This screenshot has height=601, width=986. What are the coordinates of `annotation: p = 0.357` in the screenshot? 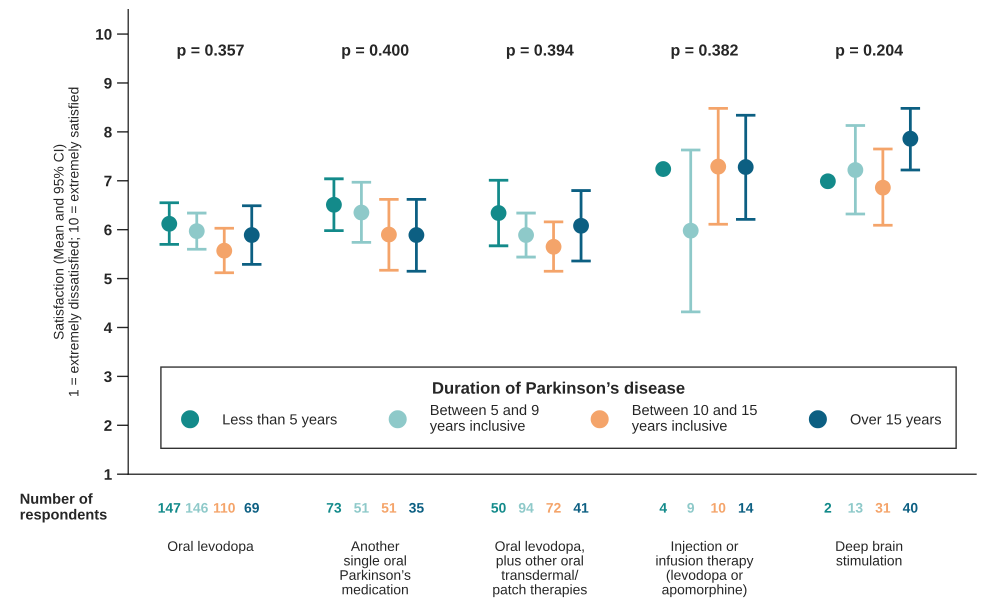 It's located at (211, 51).